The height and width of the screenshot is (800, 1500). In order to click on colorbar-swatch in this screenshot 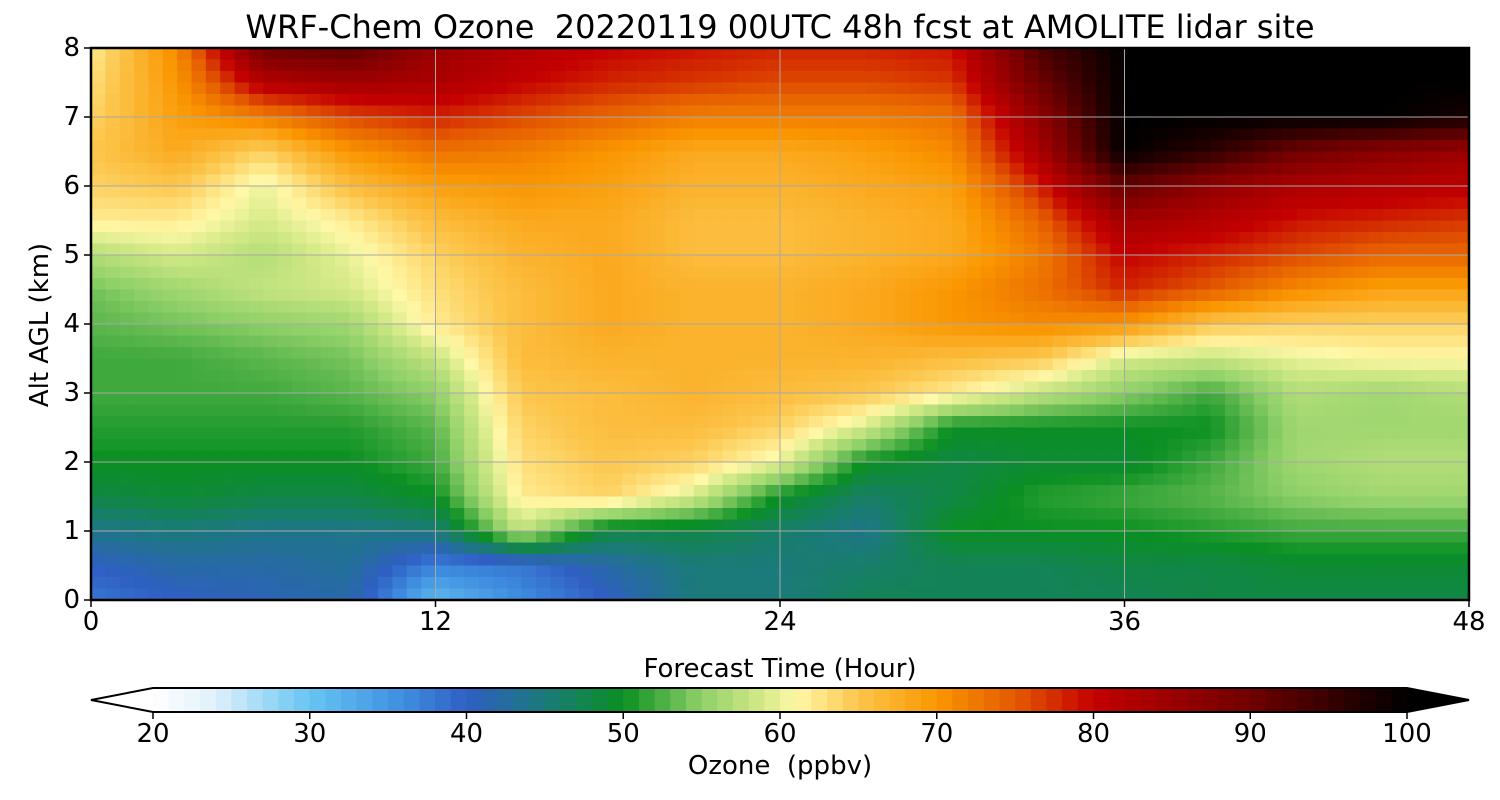, I will do `click(694, 700)`.